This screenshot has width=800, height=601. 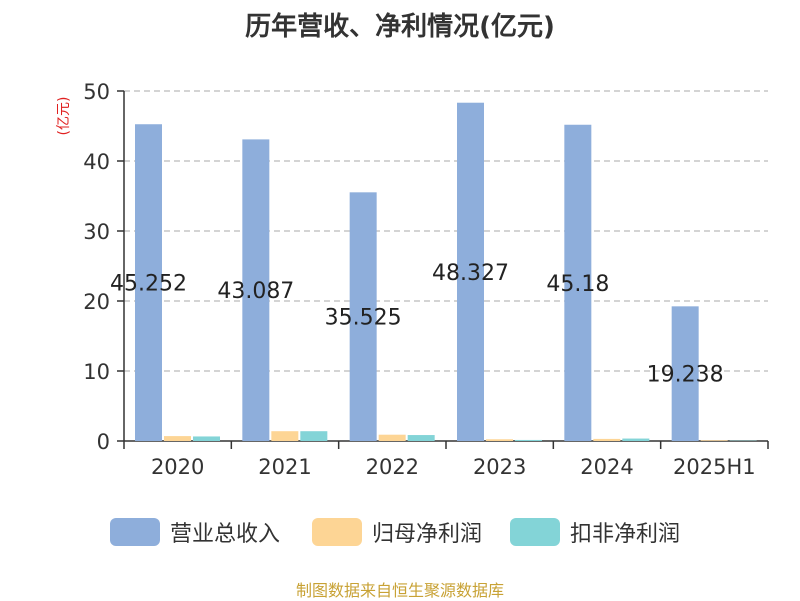 What do you see at coordinates (400, 589) in the screenshot?
I see `source-note: 制图数据来自恒生聚源数据库` at bounding box center [400, 589].